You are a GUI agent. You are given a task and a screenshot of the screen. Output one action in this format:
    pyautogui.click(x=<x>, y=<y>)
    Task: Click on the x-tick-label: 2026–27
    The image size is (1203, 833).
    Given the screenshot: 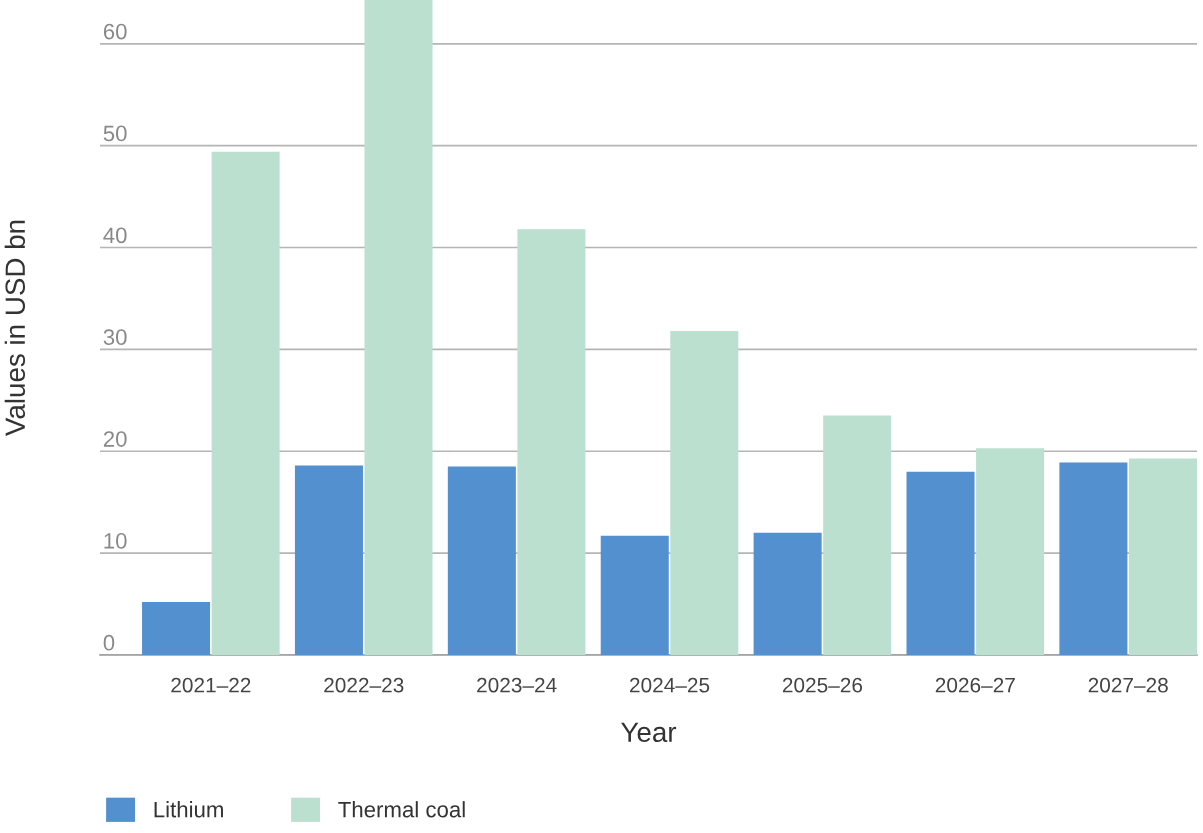 What is the action you would take?
    pyautogui.click(x=975, y=685)
    